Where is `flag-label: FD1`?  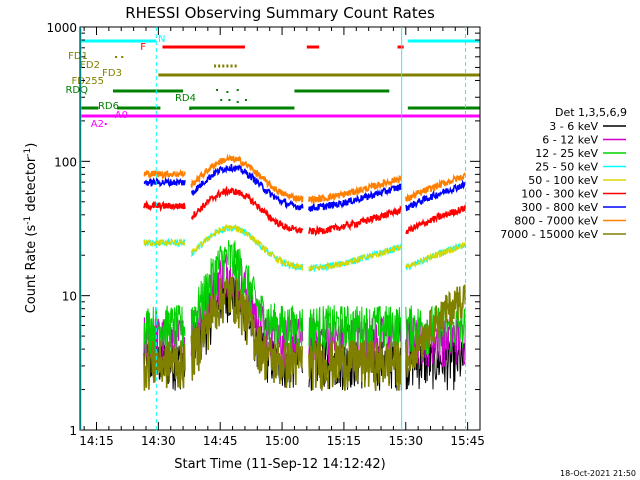 flag-label: FD1 is located at coordinates (78, 56).